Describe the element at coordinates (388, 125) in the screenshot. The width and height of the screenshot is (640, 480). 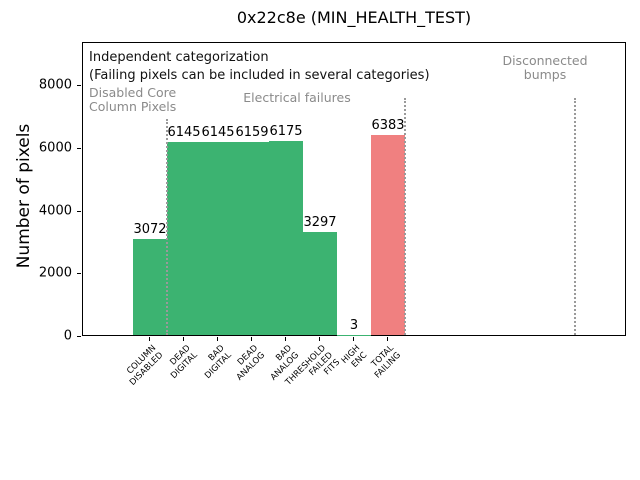
I see `bar-value-label: 6383` at that location.